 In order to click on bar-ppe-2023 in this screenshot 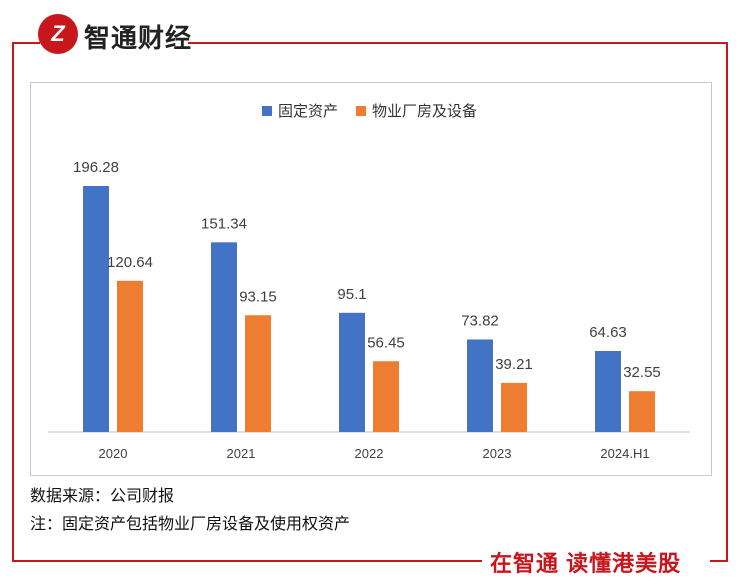, I will do `click(514, 407)`.